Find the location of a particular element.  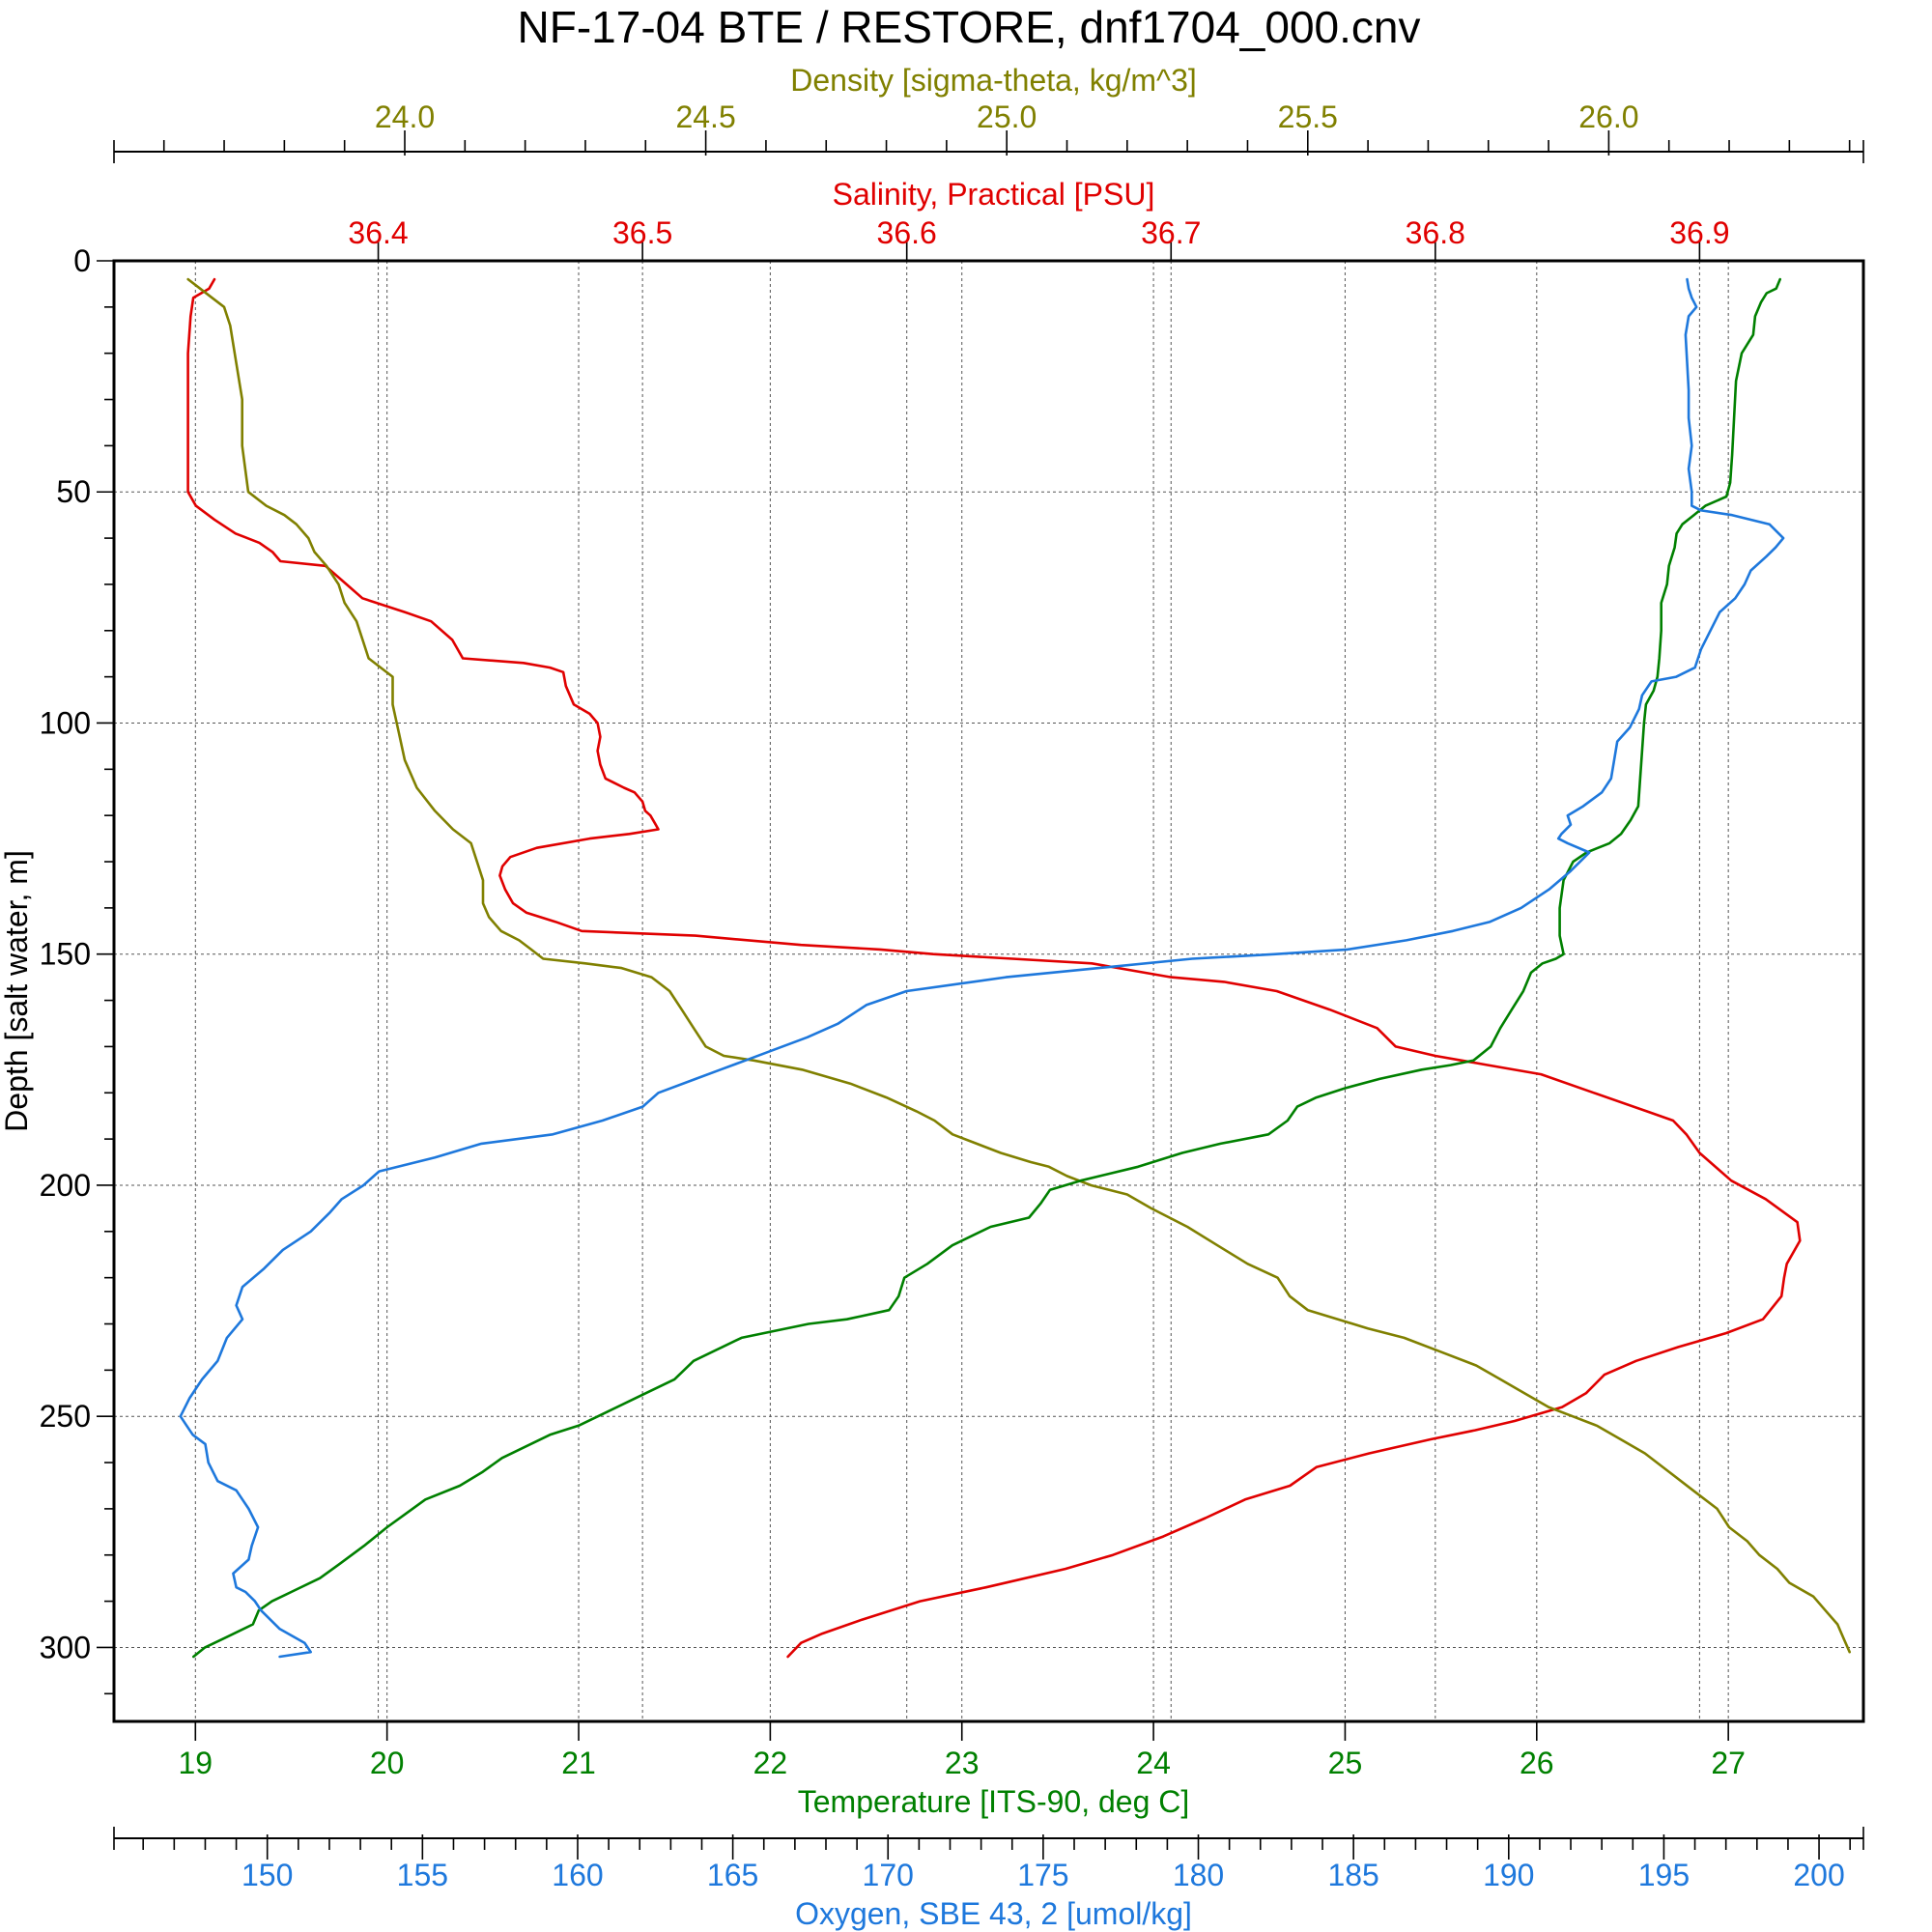

temperature-axis-label: Temperature [ITS-90, deg C] is located at coordinates (994, 1801).